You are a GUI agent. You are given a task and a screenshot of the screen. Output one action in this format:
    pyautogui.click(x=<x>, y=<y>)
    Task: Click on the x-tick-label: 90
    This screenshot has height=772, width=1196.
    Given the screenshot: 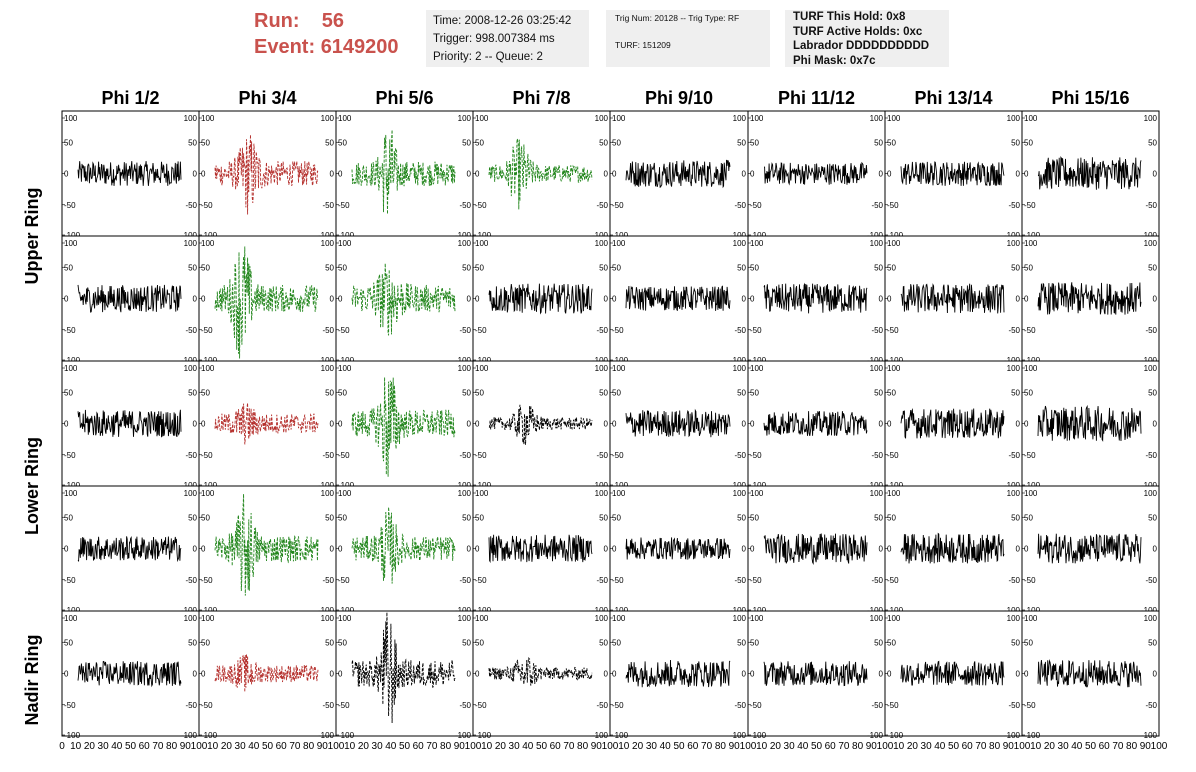 What is the action you would take?
    pyautogui.click(x=597, y=746)
    